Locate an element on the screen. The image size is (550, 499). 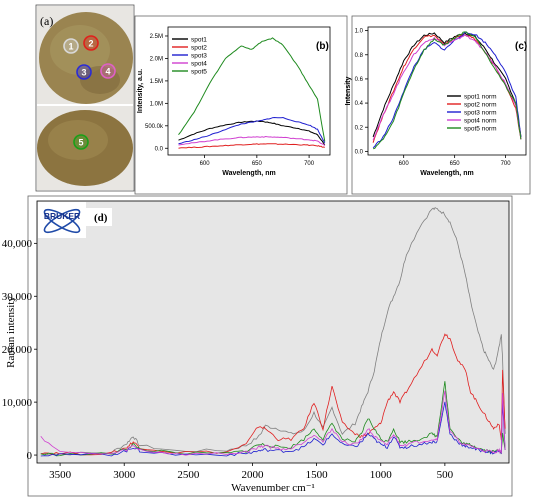
spot-marker-label: 5 is located at coordinates (80, 143).